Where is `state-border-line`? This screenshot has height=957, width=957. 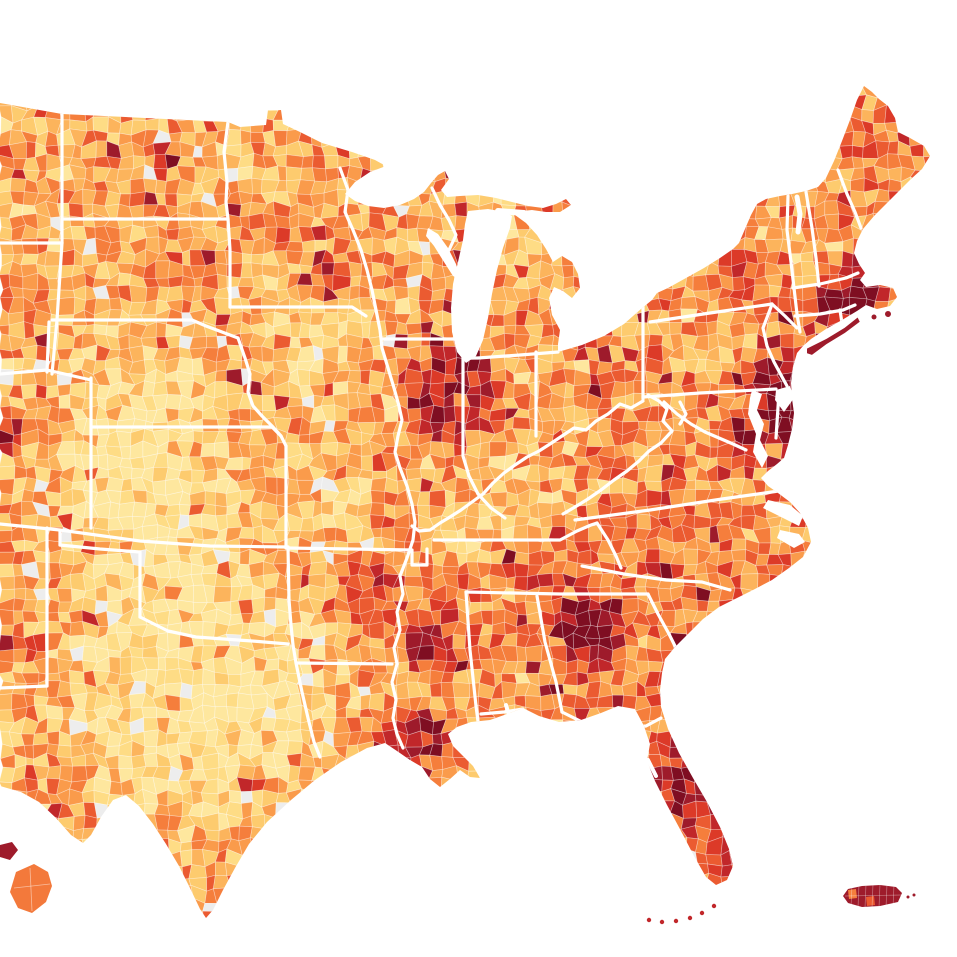
state-border-line is located at coordinates (48, 347).